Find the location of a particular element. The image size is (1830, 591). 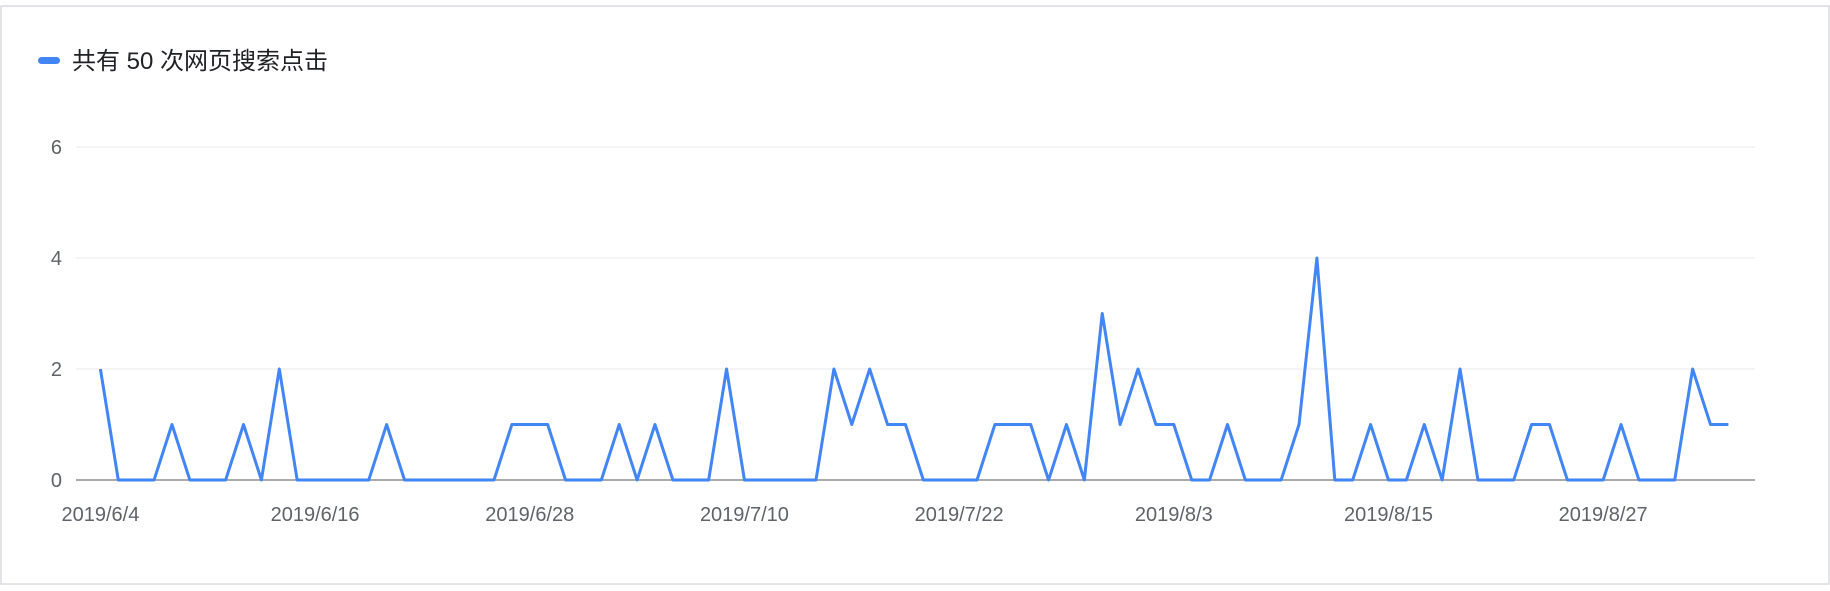

legend-swatch is located at coordinates (49, 60).